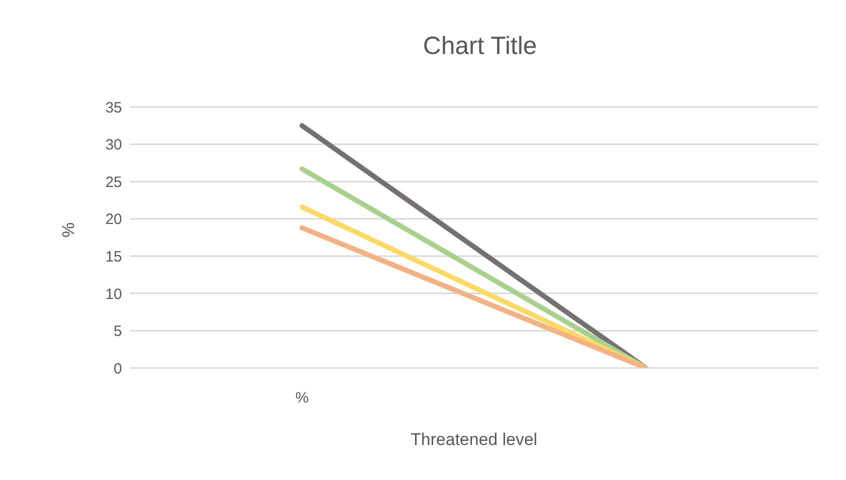 The width and height of the screenshot is (846, 480). I want to click on y-tick-label: 5, so click(118, 331).